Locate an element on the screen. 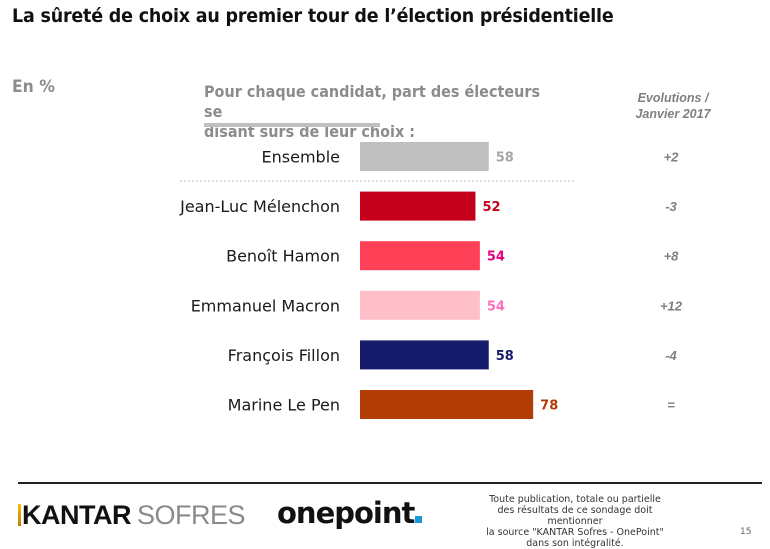 The width and height of the screenshot is (770, 549). evolution-header-line-1: Evolutions / is located at coordinates (673, 98).